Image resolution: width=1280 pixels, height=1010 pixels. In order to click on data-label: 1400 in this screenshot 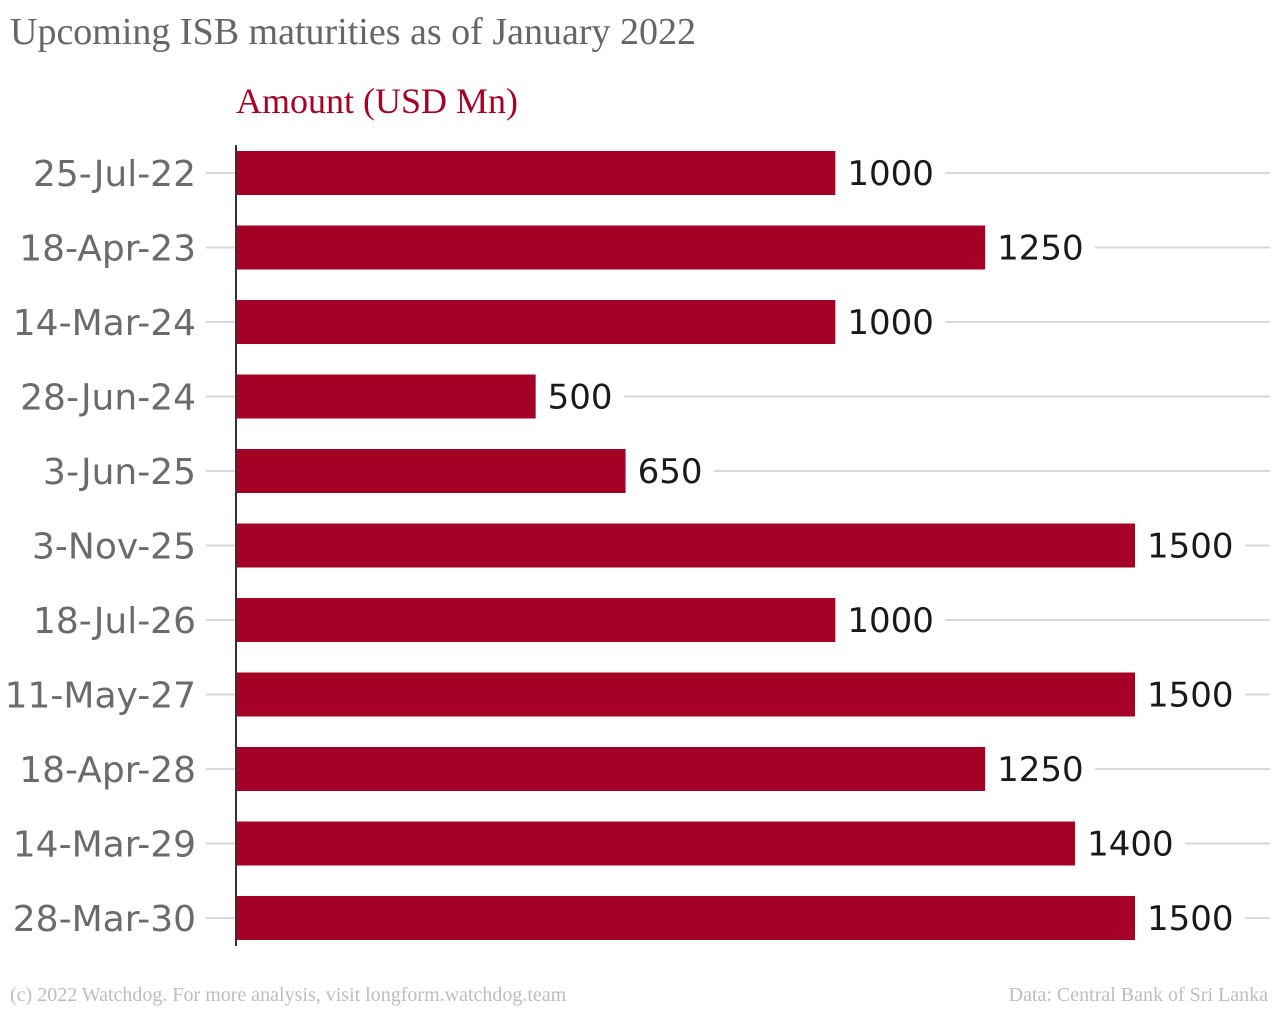, I will do `click(1130, 845)`.